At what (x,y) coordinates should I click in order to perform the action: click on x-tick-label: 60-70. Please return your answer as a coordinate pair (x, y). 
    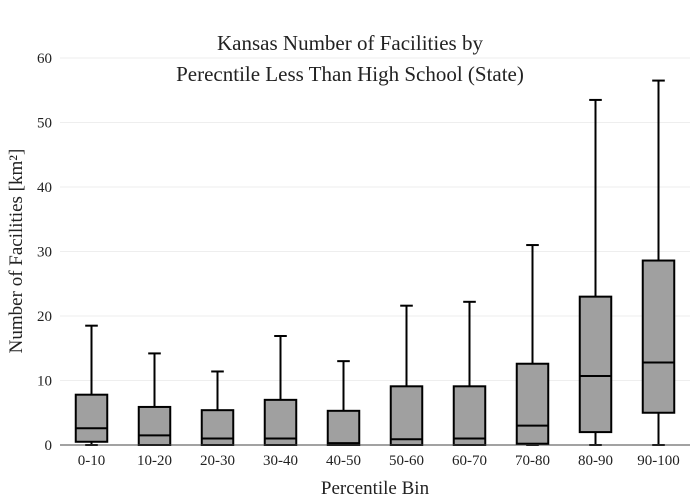
    Looking at the image, I should click on (469, 461).